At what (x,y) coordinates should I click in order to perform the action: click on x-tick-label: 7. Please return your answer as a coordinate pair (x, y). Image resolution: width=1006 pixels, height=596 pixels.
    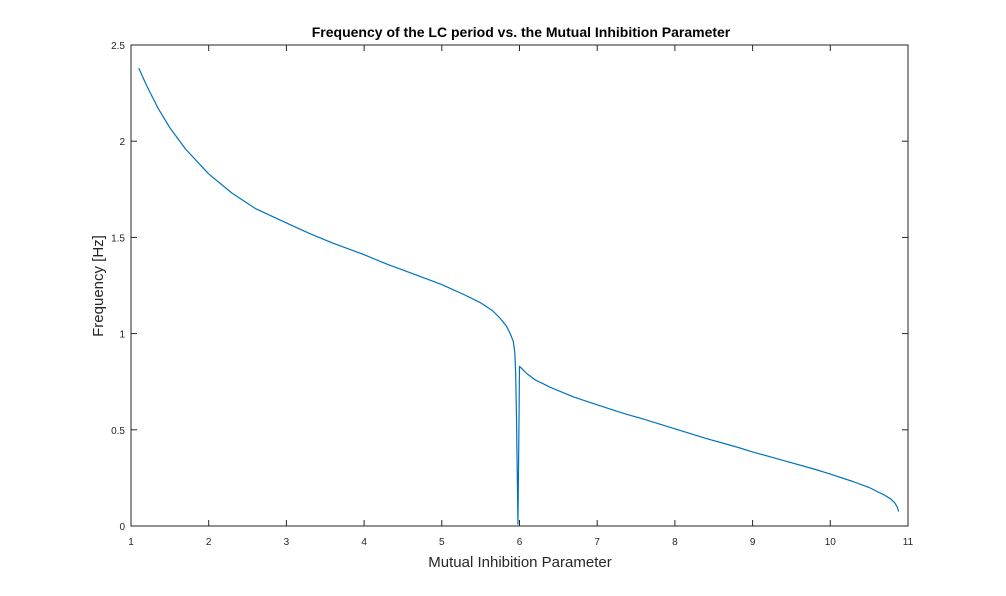
    Looking at the image, I should click on (597, 542).